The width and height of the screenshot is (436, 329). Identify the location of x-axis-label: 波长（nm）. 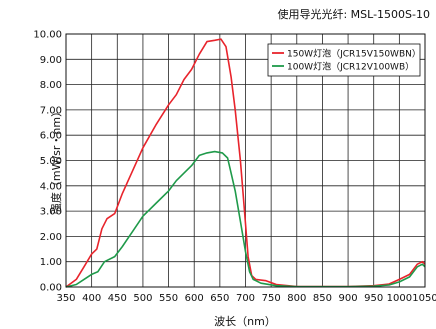
(245, 321).